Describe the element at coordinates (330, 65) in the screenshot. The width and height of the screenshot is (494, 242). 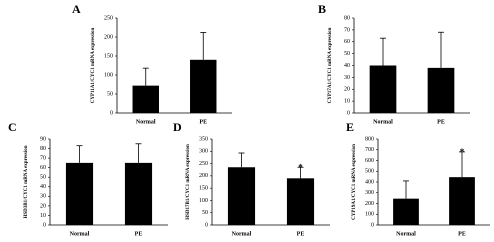
I see `y-axis-label: CYP17A1/CYC1 mRNA expression` at that location.